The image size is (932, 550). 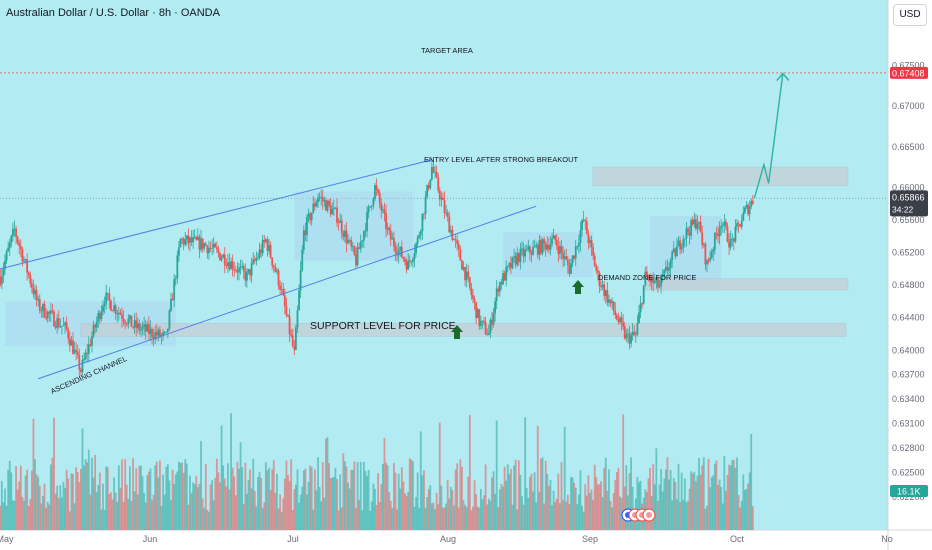 What do you see at coordinates (910, 15) in the screenshot?
I see `currency-button: USD` at bounding box center [910, 15].